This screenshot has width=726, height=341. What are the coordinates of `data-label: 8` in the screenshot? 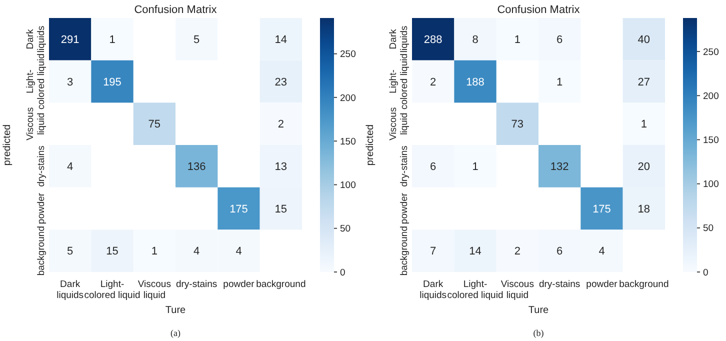 It's located at (475, 40).